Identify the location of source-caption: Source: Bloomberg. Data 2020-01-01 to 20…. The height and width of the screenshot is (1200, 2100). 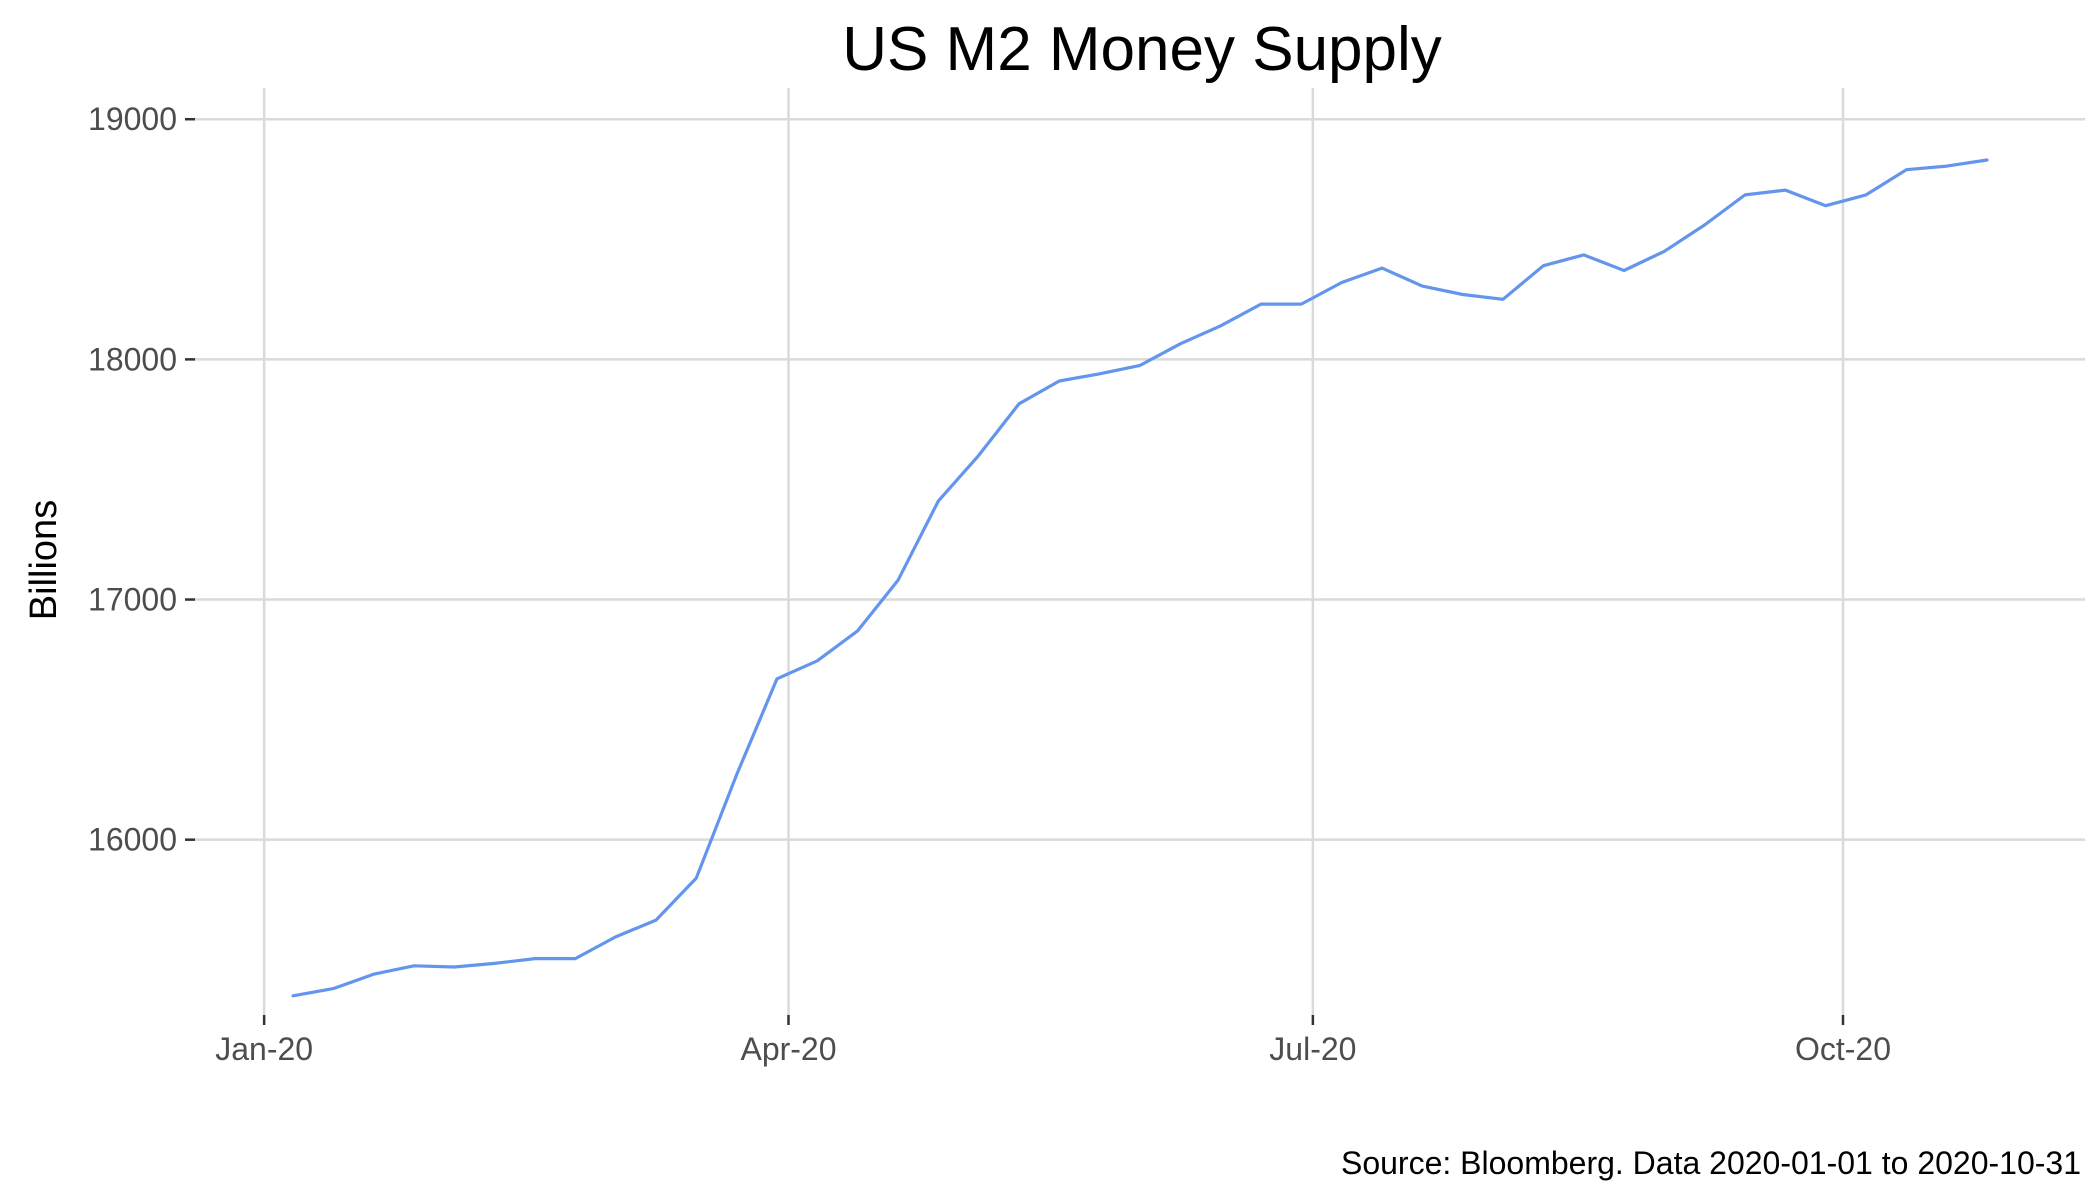
(1711, 1163).